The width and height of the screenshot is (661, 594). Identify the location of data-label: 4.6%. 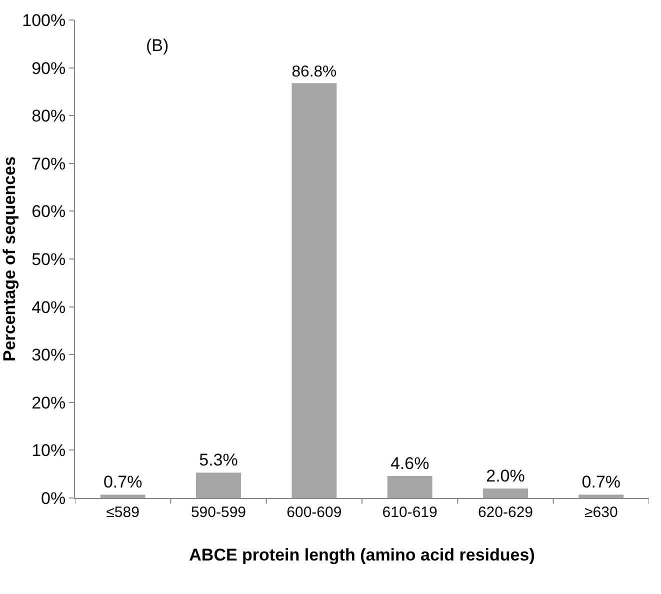
(410, 464).